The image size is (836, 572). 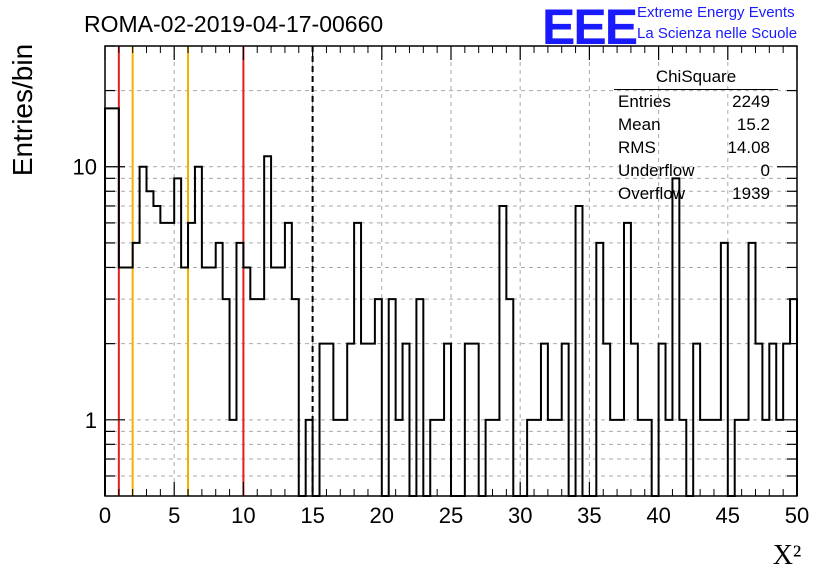 I want to click on stats-row: Underflow 0, so click(x=694, y=170).